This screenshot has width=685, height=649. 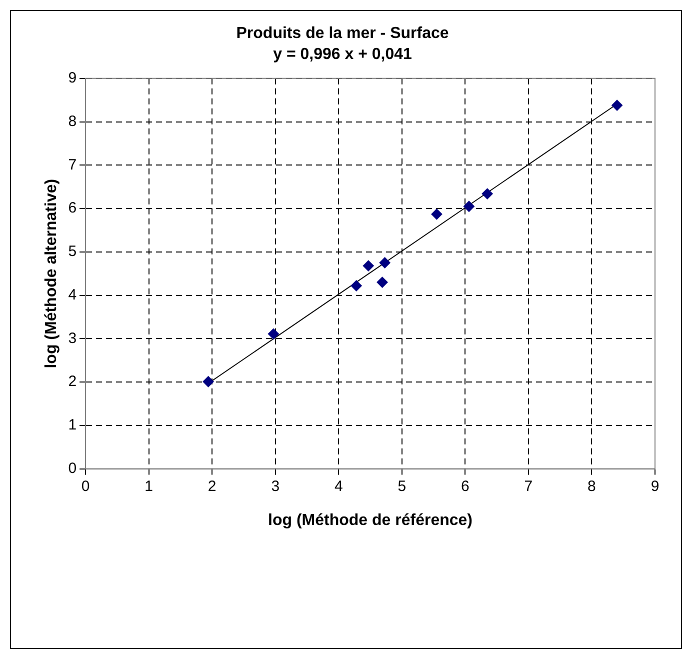 I want to click on y-tick-label: 9, so click(x=72, y=78).